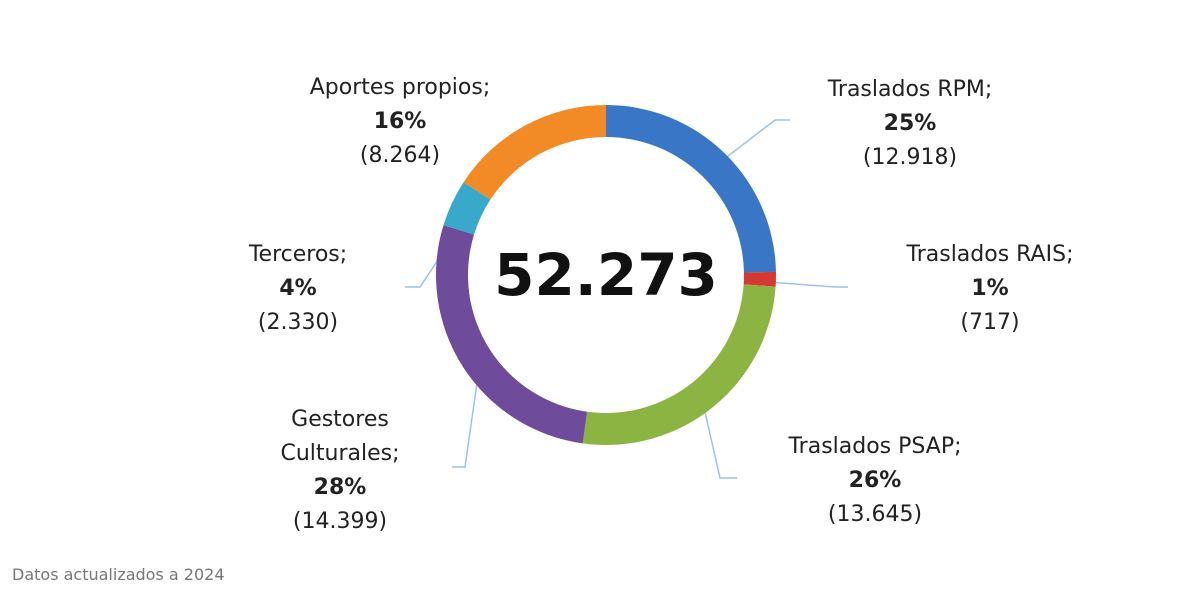  What do you see at coordinates (298, 322) in the screenshot?
I see `value-label: (2.330)` at bounding box center [298, 322].